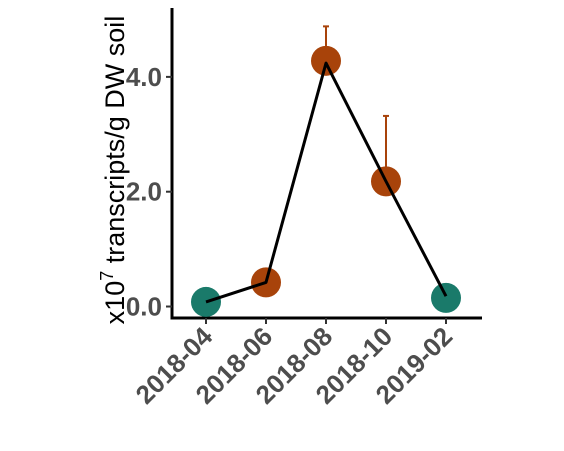 The height and width of the screenshot is (451, 564). Describe the element at coordinates (144, 307) in the screenshot. I see `y-tick-label: 0.0` at that location.